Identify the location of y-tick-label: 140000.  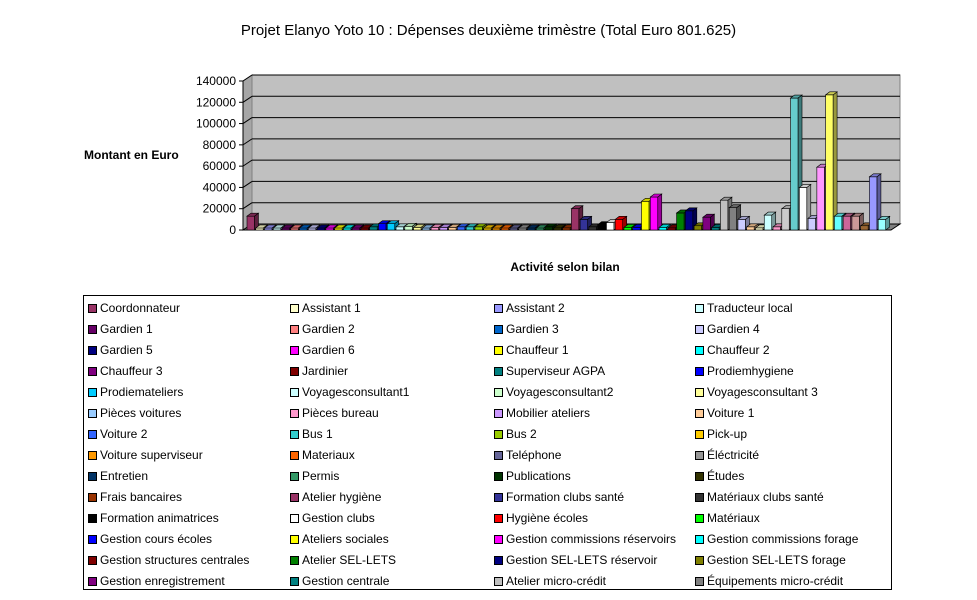
(216, 81).